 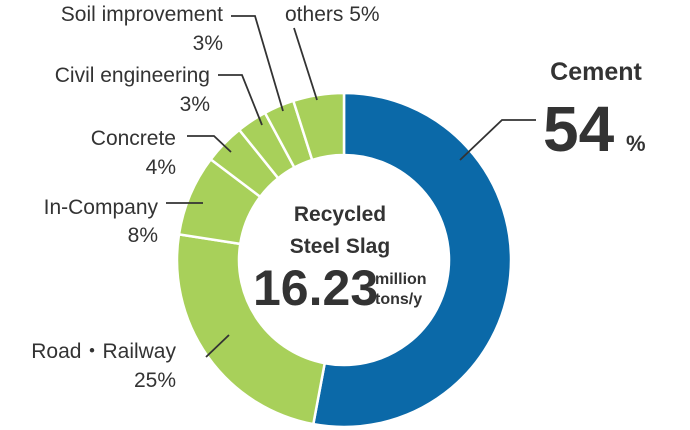 I want to click on center-total-value: 16.23, so click(x=315, y=288).